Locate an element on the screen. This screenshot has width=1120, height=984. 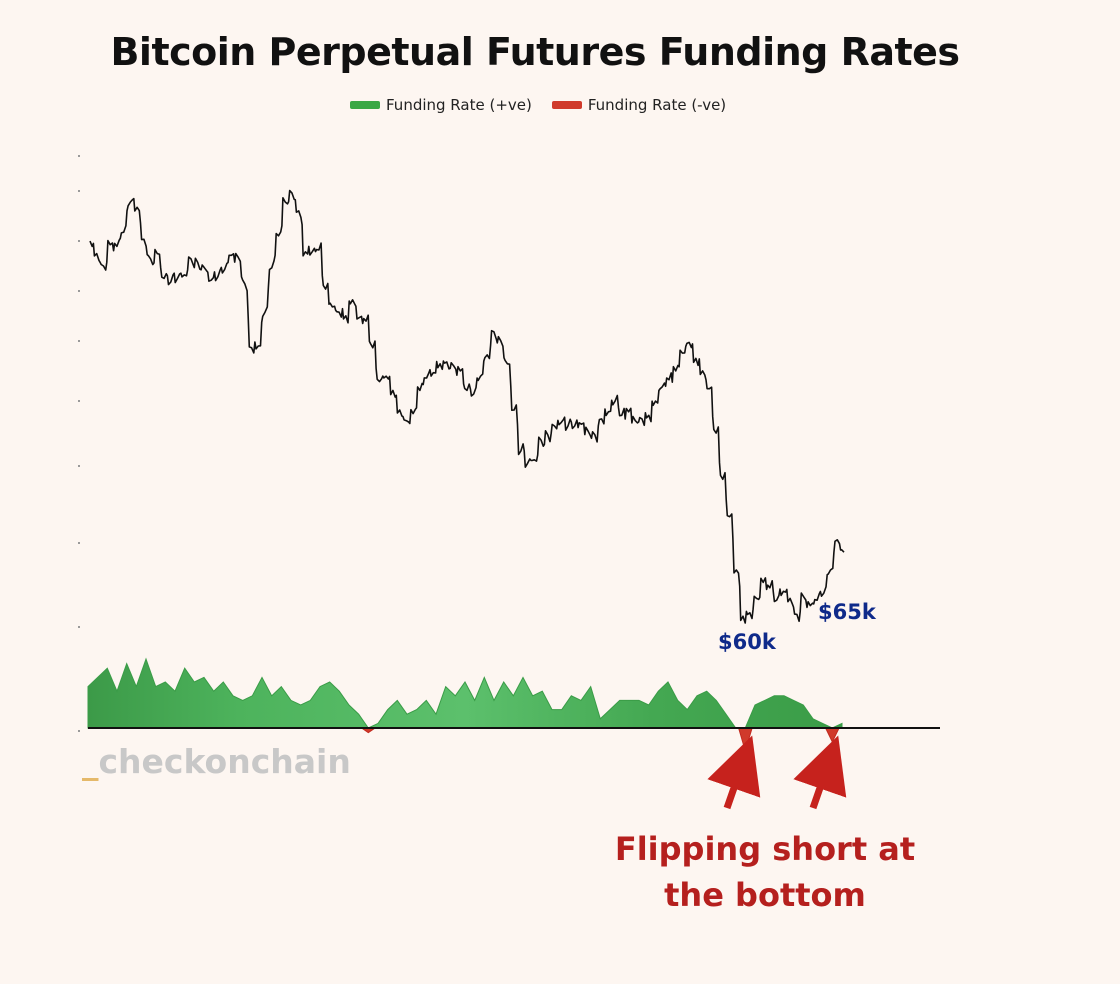
y-axis-ticks is located at coordinates (79, 443).